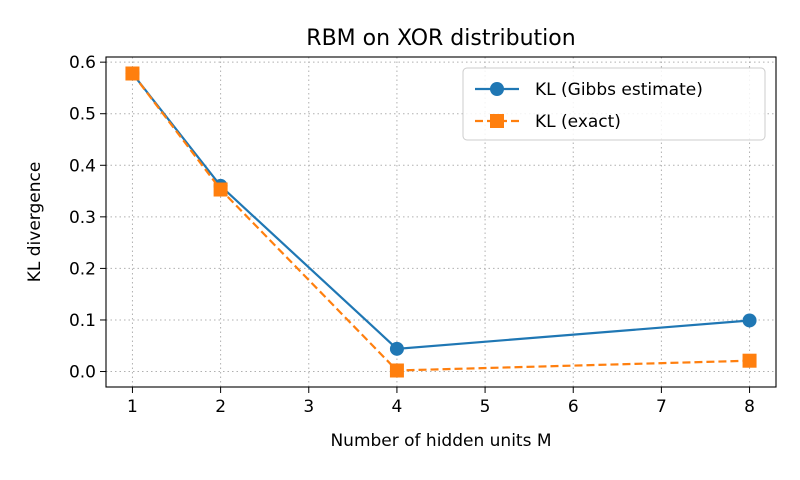  What do you see at coordinates (82, 63) in the screenshot?
I see `y-tick-label: 0.6` at bounding box center [82, 63].